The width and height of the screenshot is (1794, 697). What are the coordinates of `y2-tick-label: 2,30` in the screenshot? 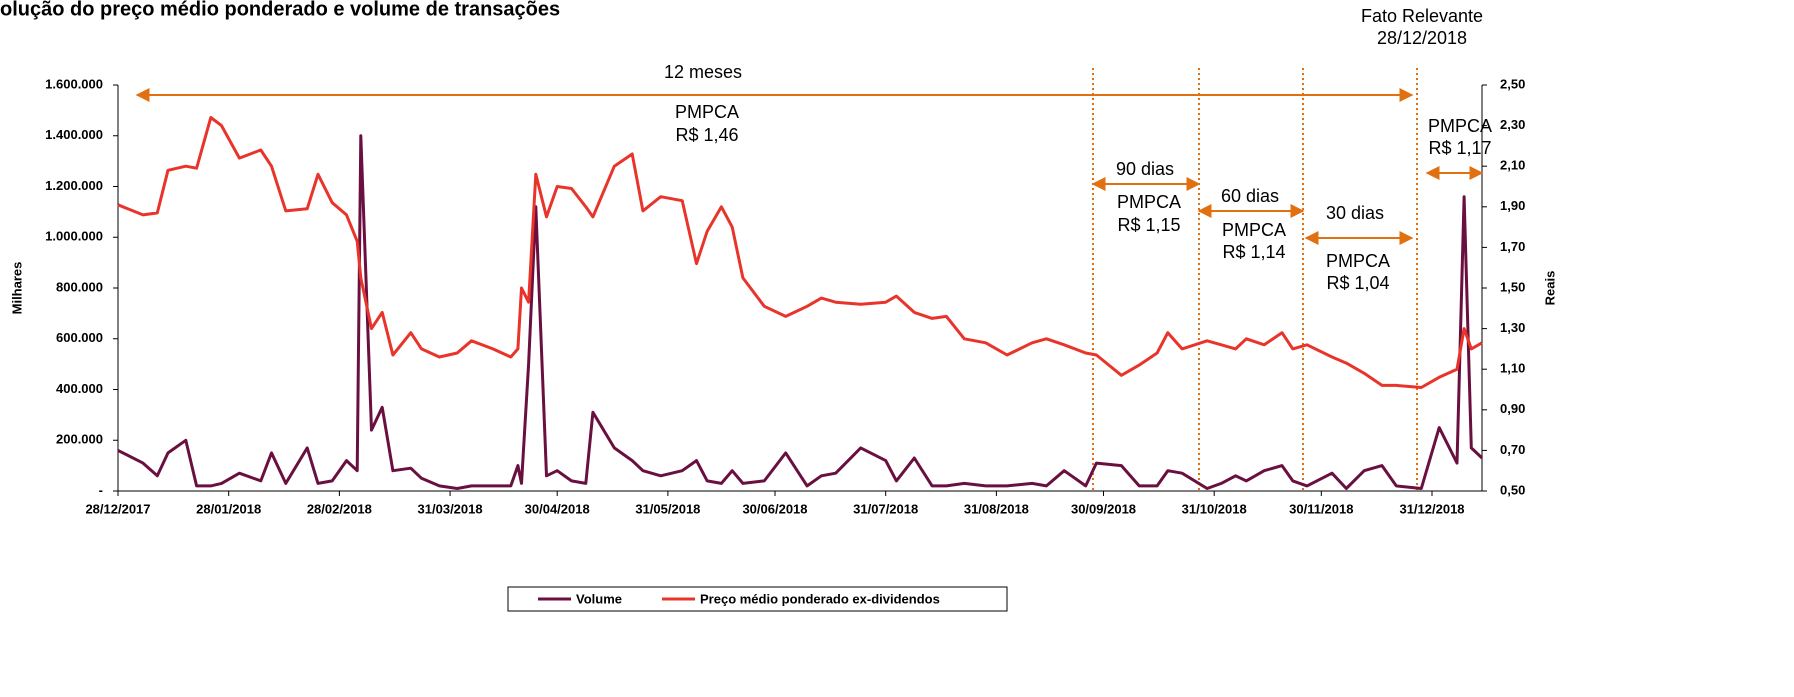 It's located at (1512, 124).